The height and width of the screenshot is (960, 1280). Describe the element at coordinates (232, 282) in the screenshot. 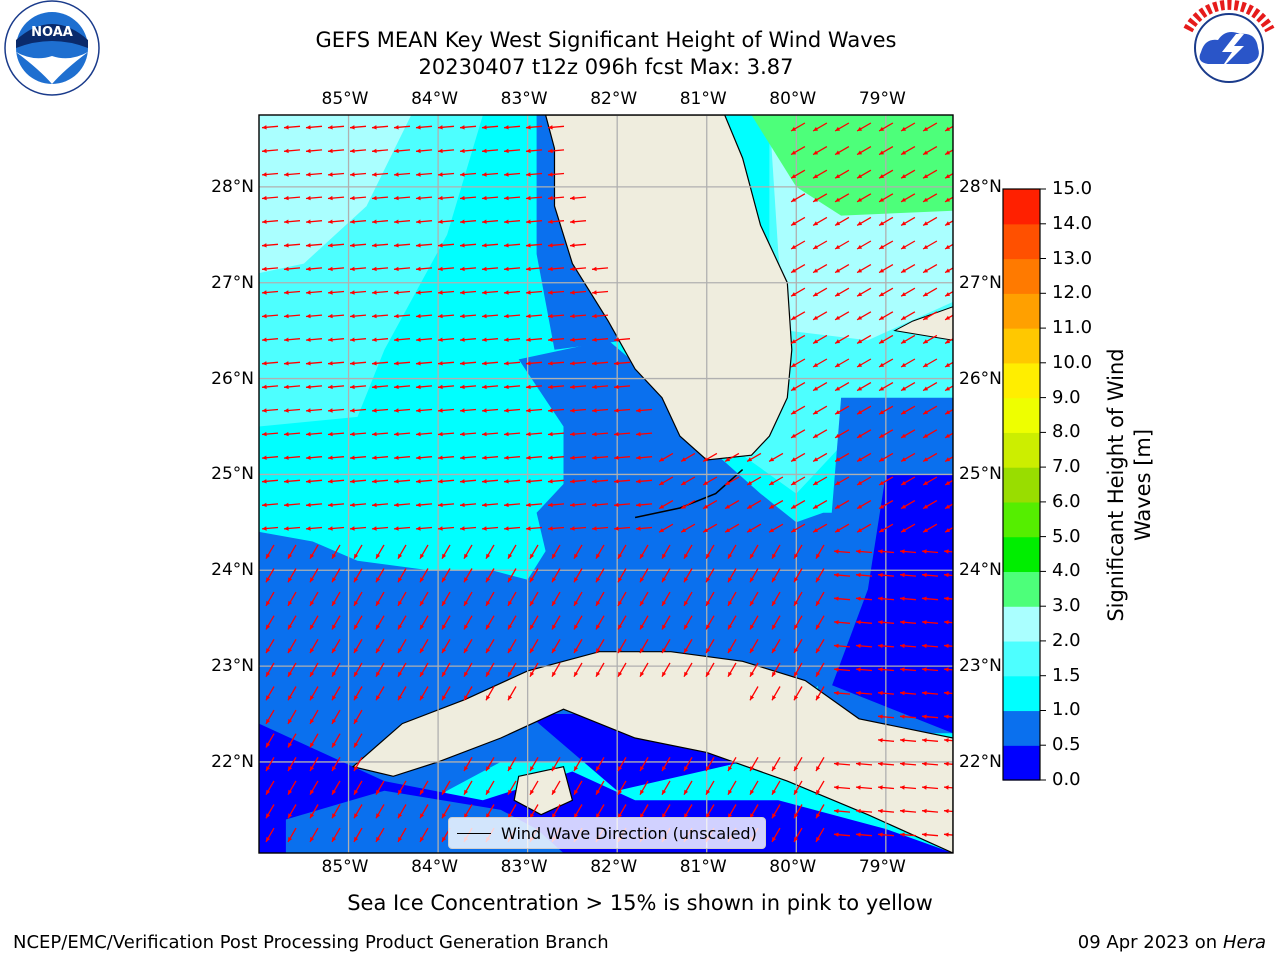

I see `lat-tick-label: 27°N` at that location.